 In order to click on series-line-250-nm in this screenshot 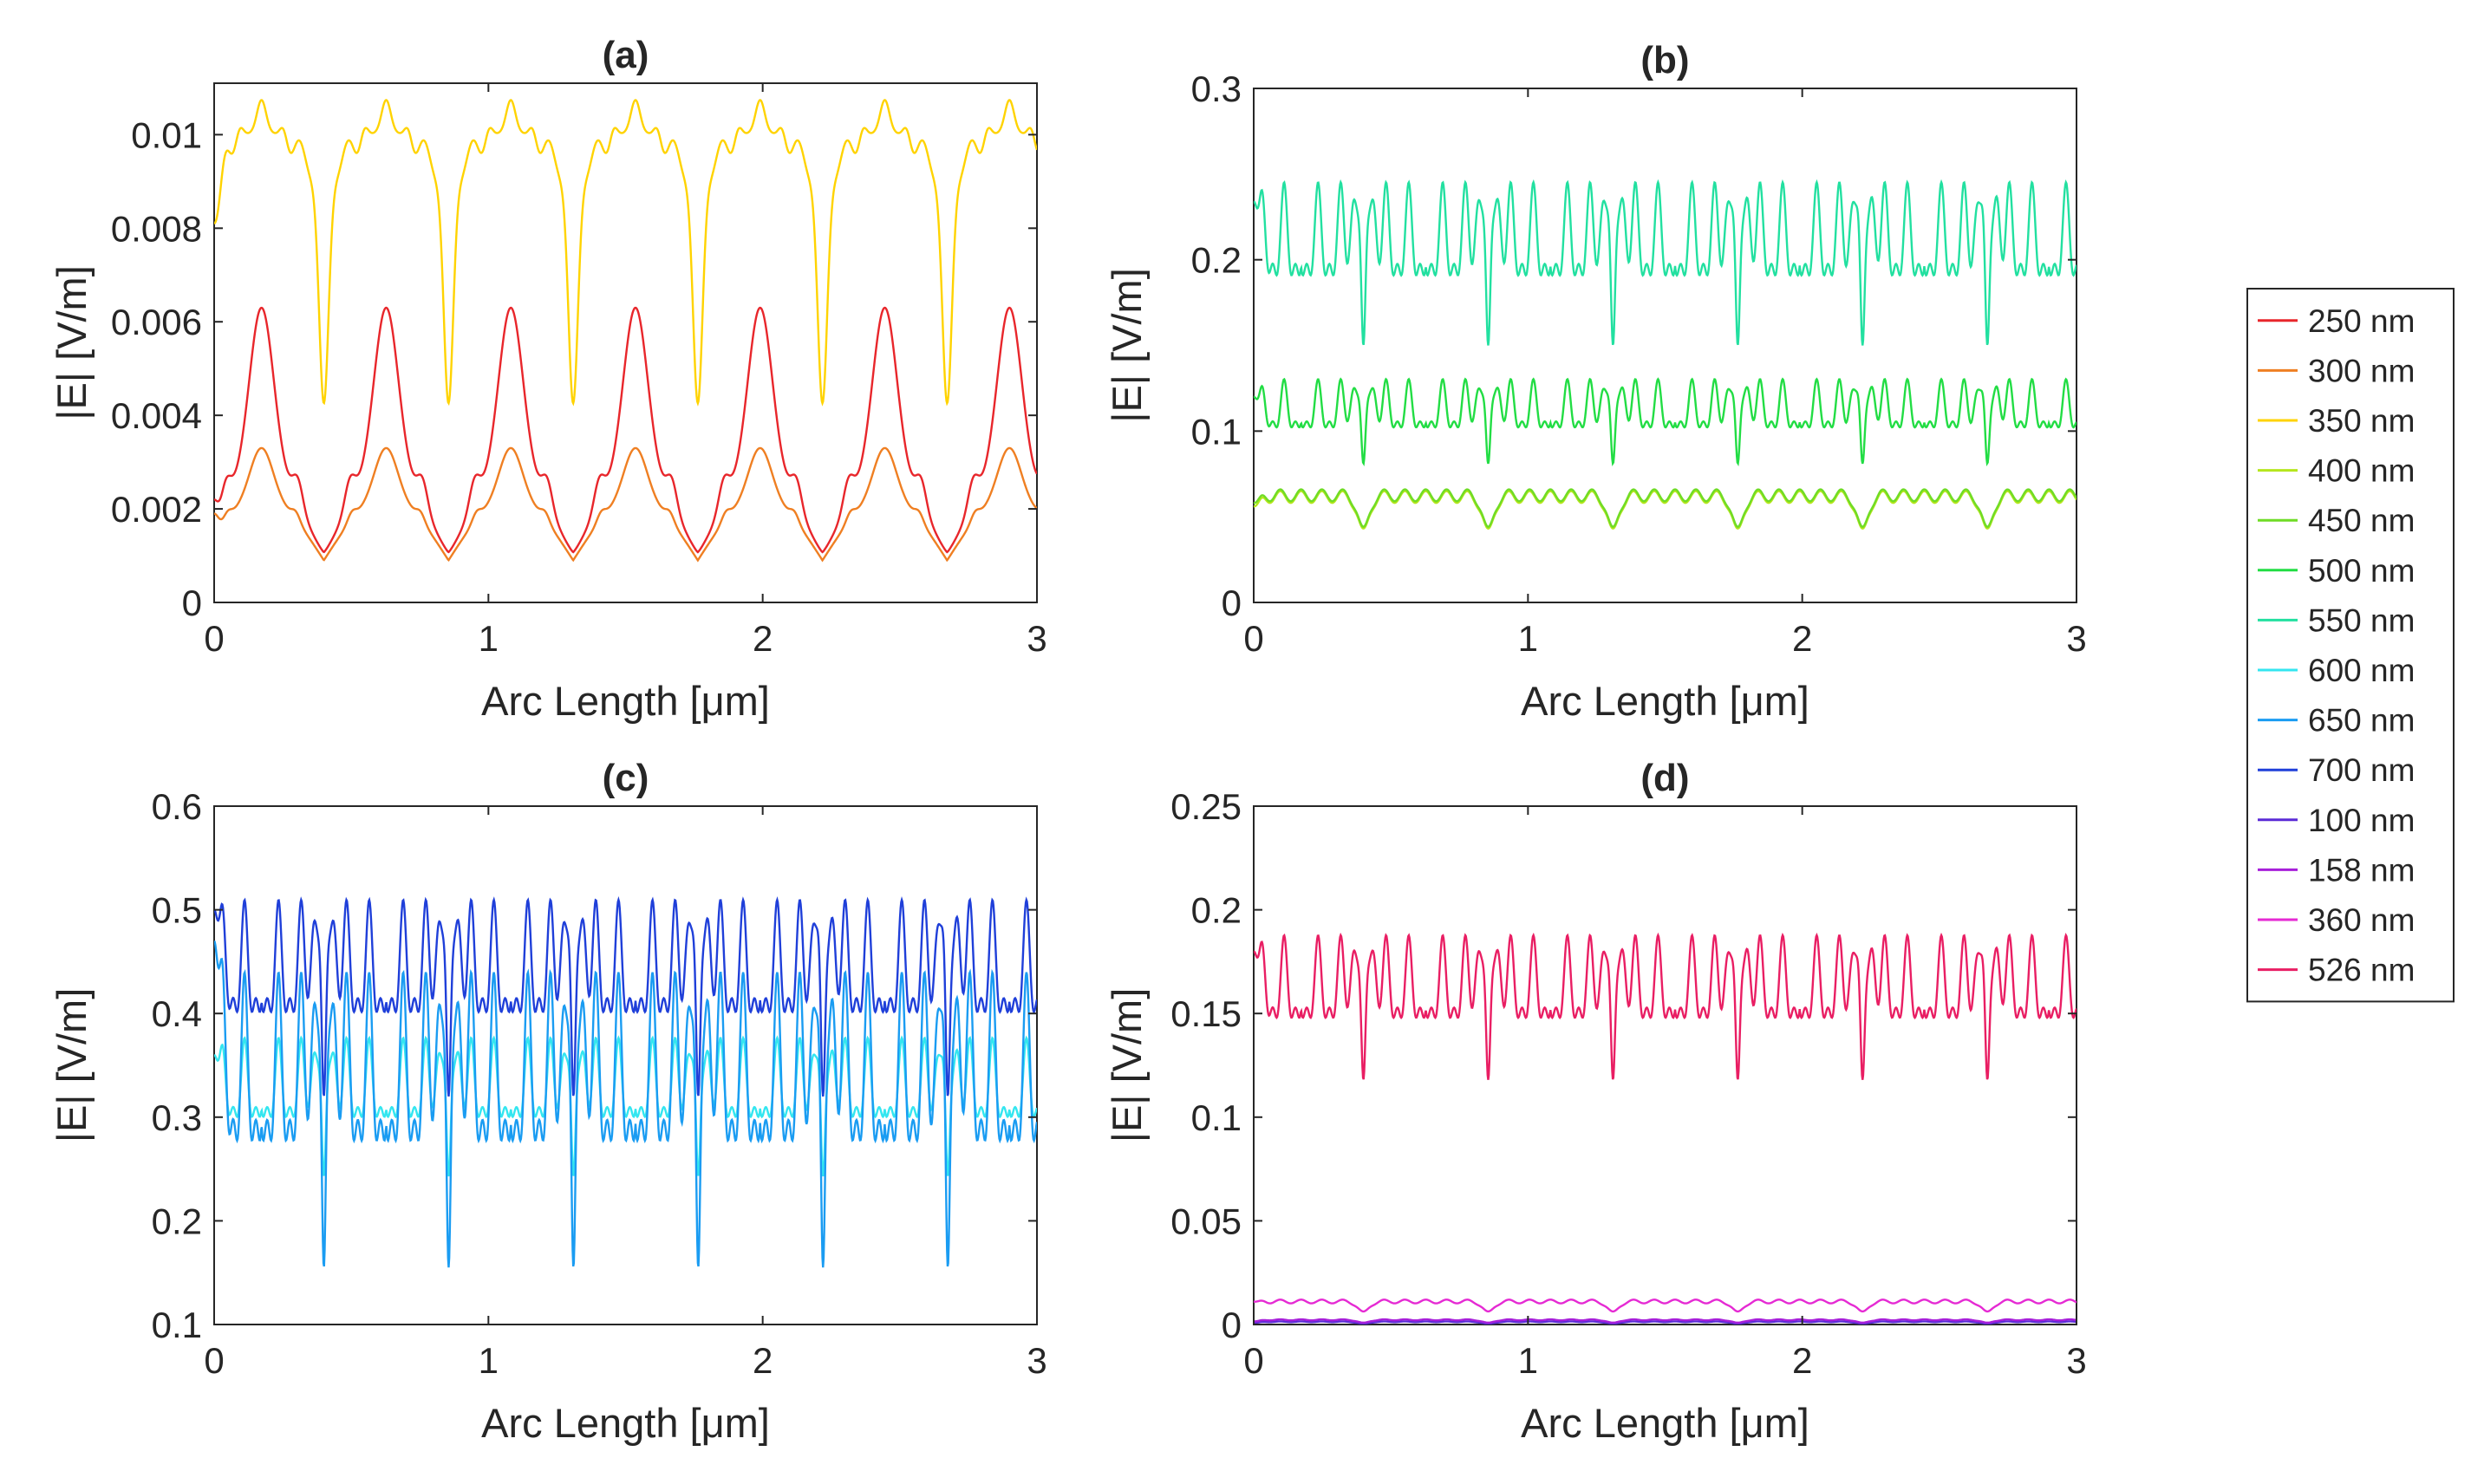, I will do `click(625, 430)`.